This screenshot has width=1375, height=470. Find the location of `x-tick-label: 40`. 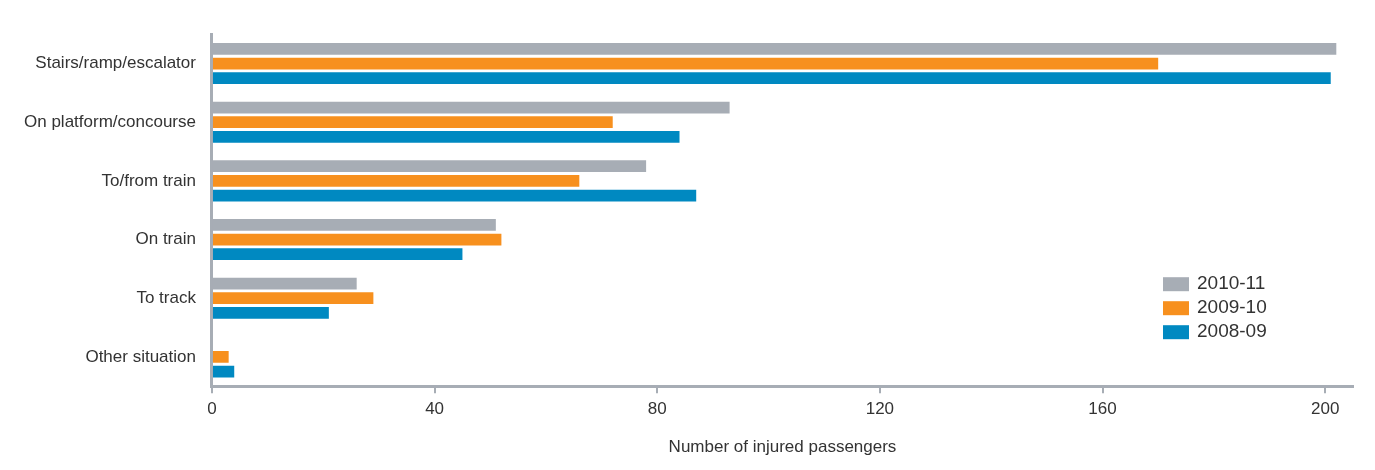

x-tick-label: 40 is located at coordinates (435, 409).